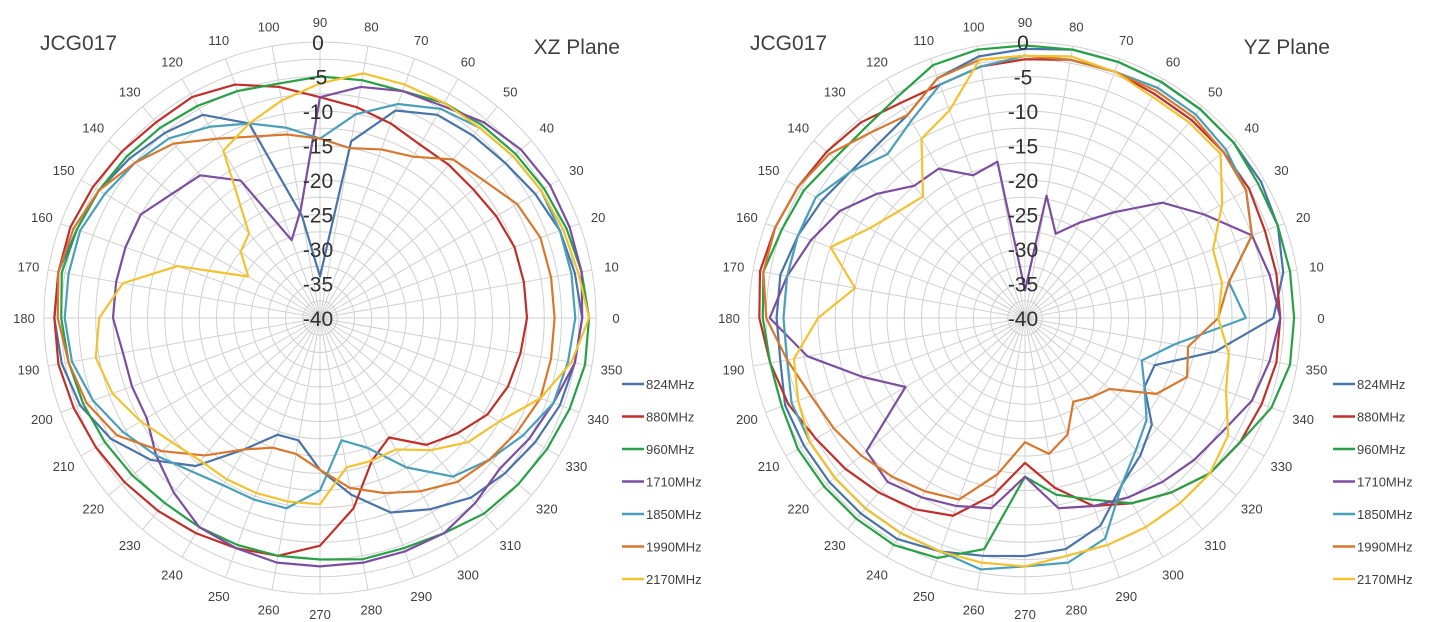 This screenshot has width=1439, height=622. Describe the element at coordinates (923, 40) in the screenshot. I see `angular-tick-label: 110` at that location.